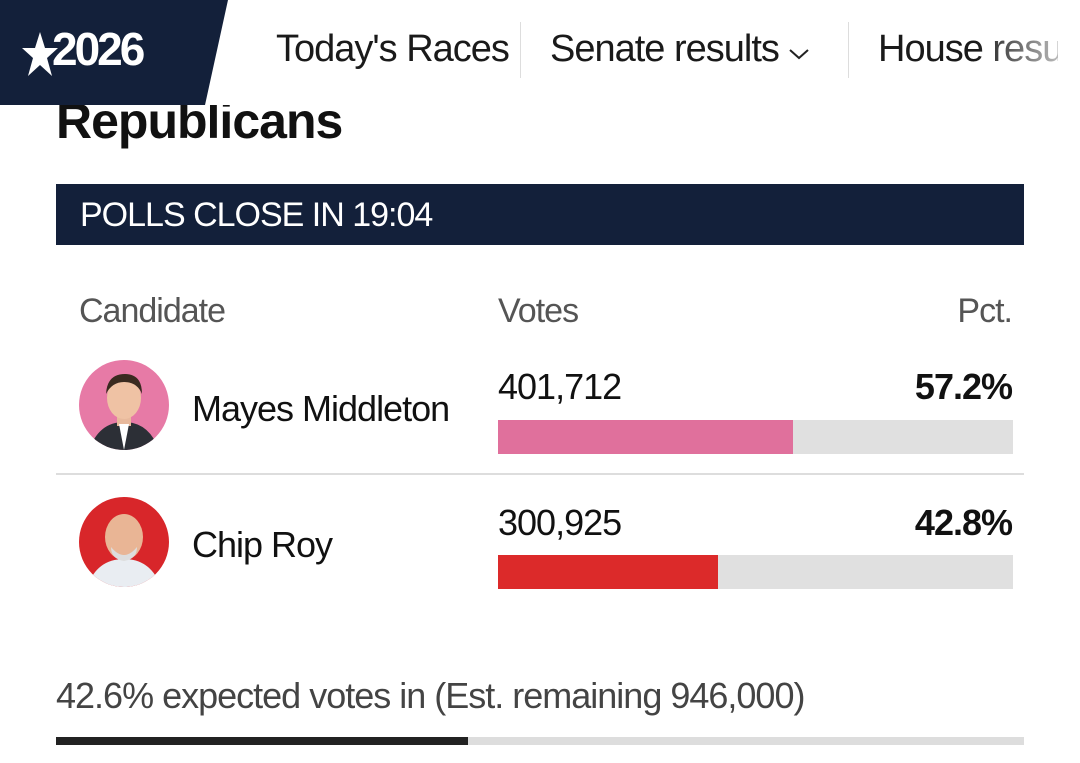 The height and width of the screenshot is (763, 1080). Describe the element at coordinates (538, 311) in the screenshot. I see `column-header: Votes` at that location.